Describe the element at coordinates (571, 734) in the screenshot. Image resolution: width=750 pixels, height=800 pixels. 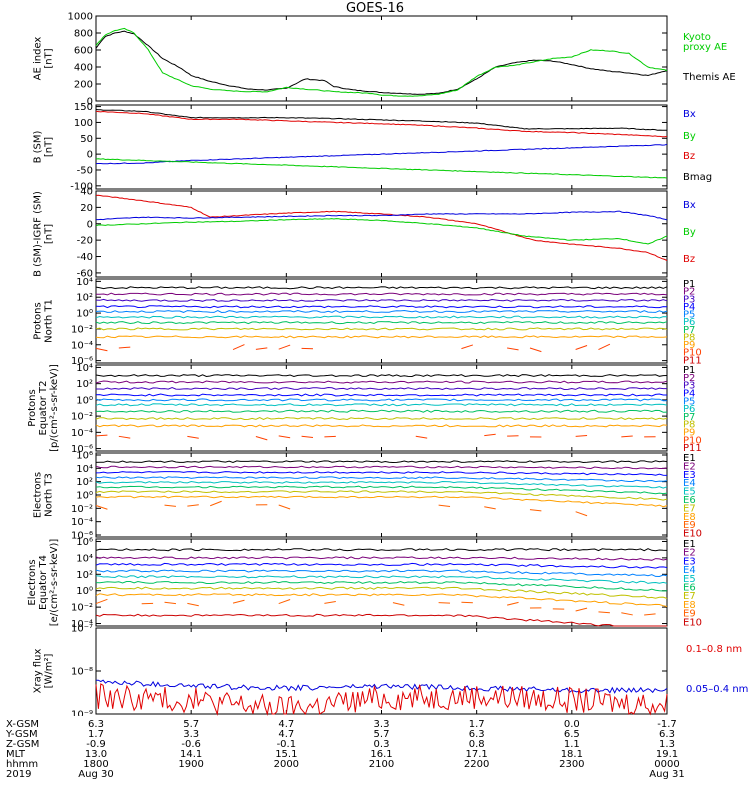
I see `footer-cell: 6.5` at that location.